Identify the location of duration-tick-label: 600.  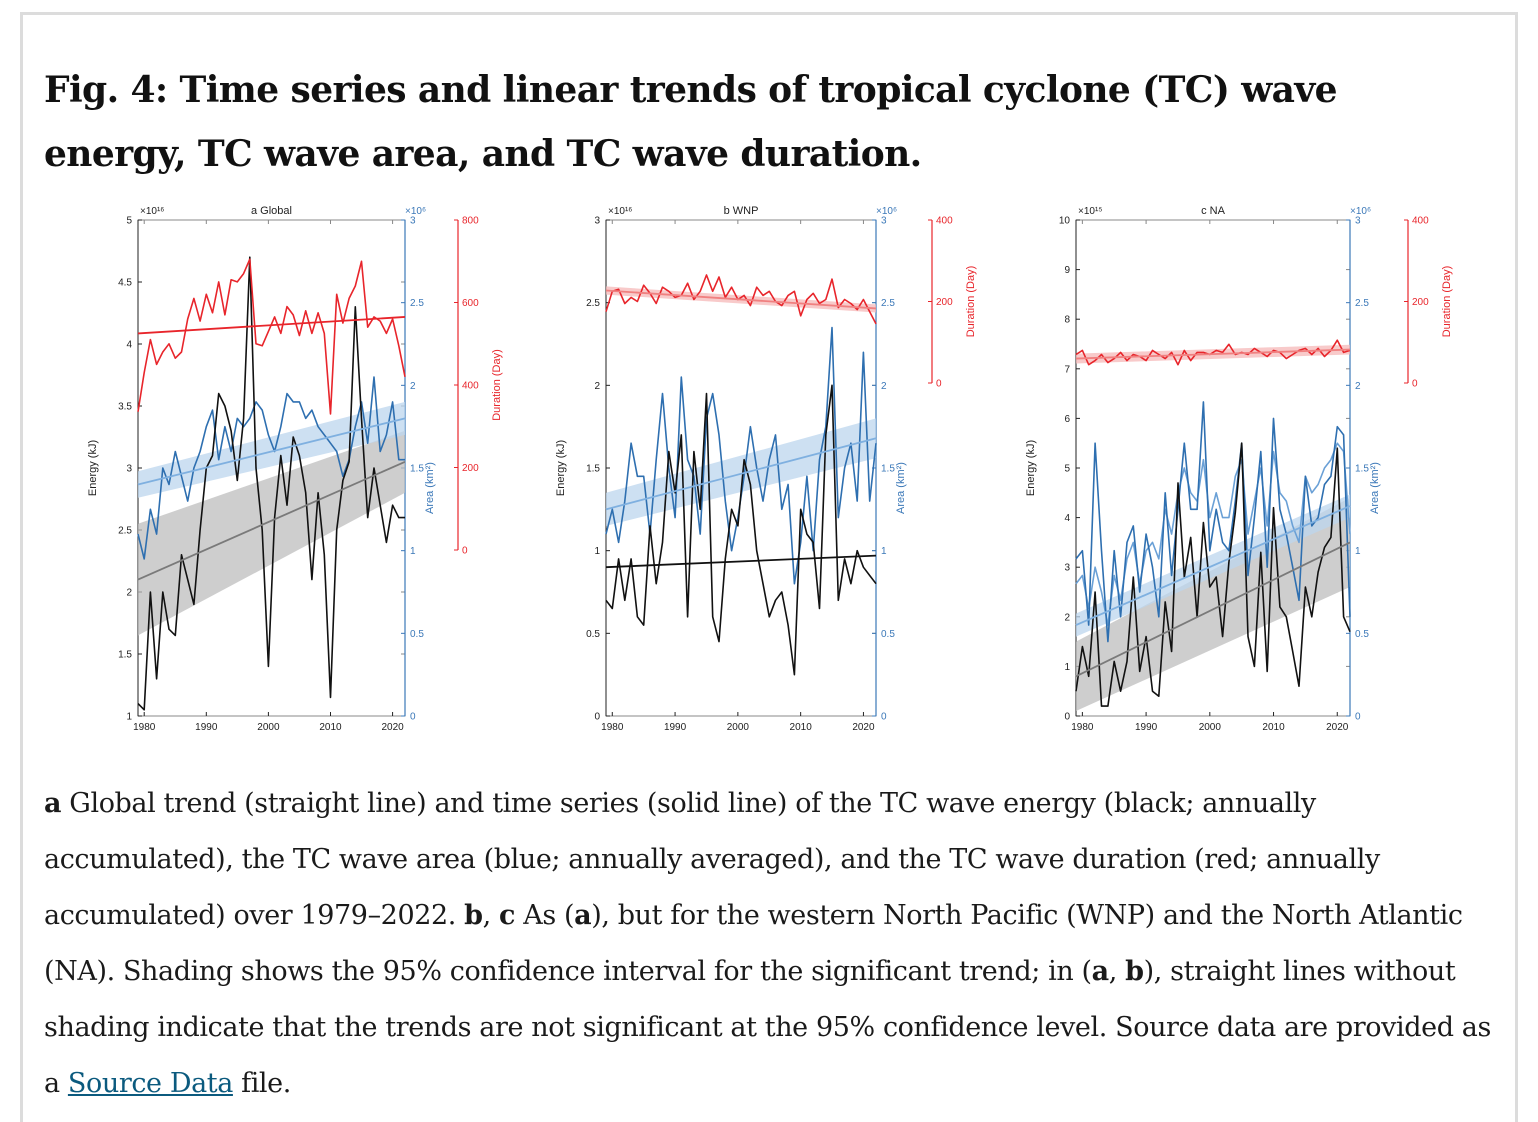
(470, 303).